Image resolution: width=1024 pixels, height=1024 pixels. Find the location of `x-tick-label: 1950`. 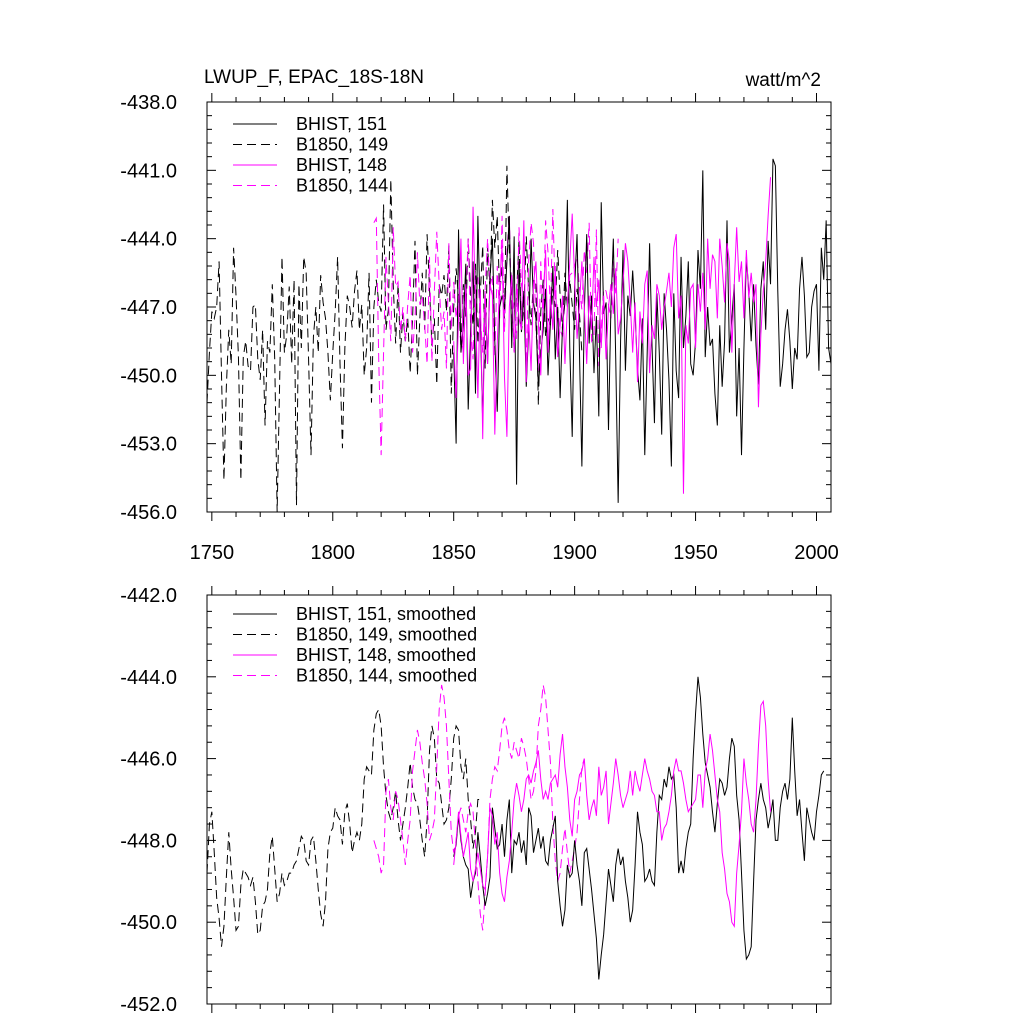

x-tick-label: 1950 is located at coordinates (695, 553).